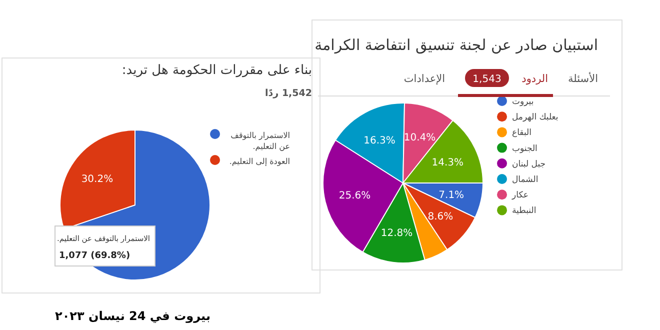 The width and height of the screenshot is (660, 330). Describe the element at coordinates (380, 140) in the screenshot. I see `data-label: 16.3%` at that location.